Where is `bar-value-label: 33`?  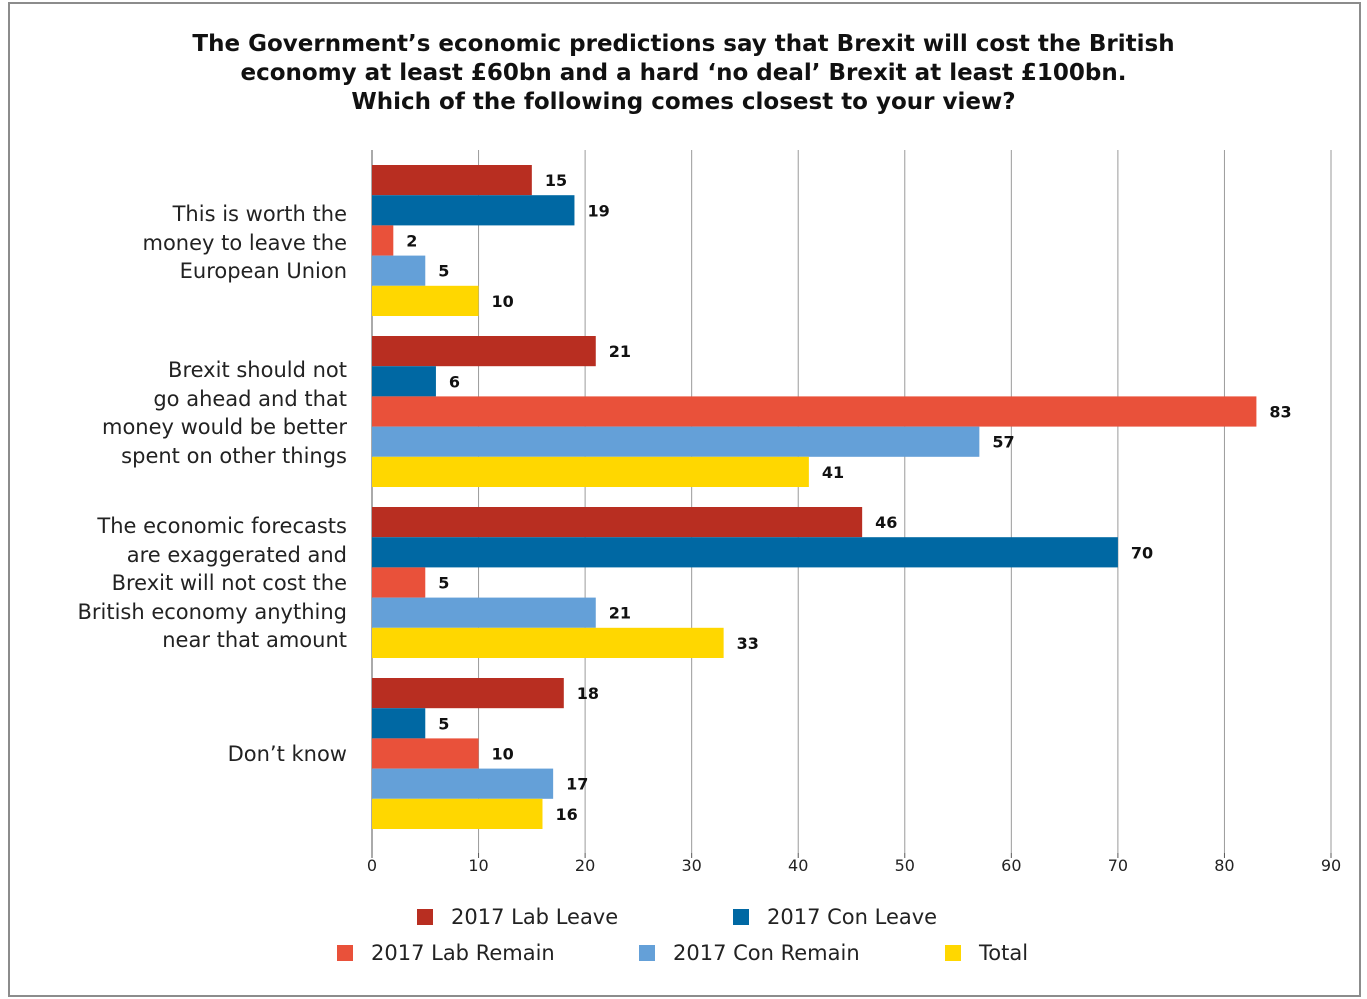 bar-value-label: 33 is located at coordinates (748, 643).